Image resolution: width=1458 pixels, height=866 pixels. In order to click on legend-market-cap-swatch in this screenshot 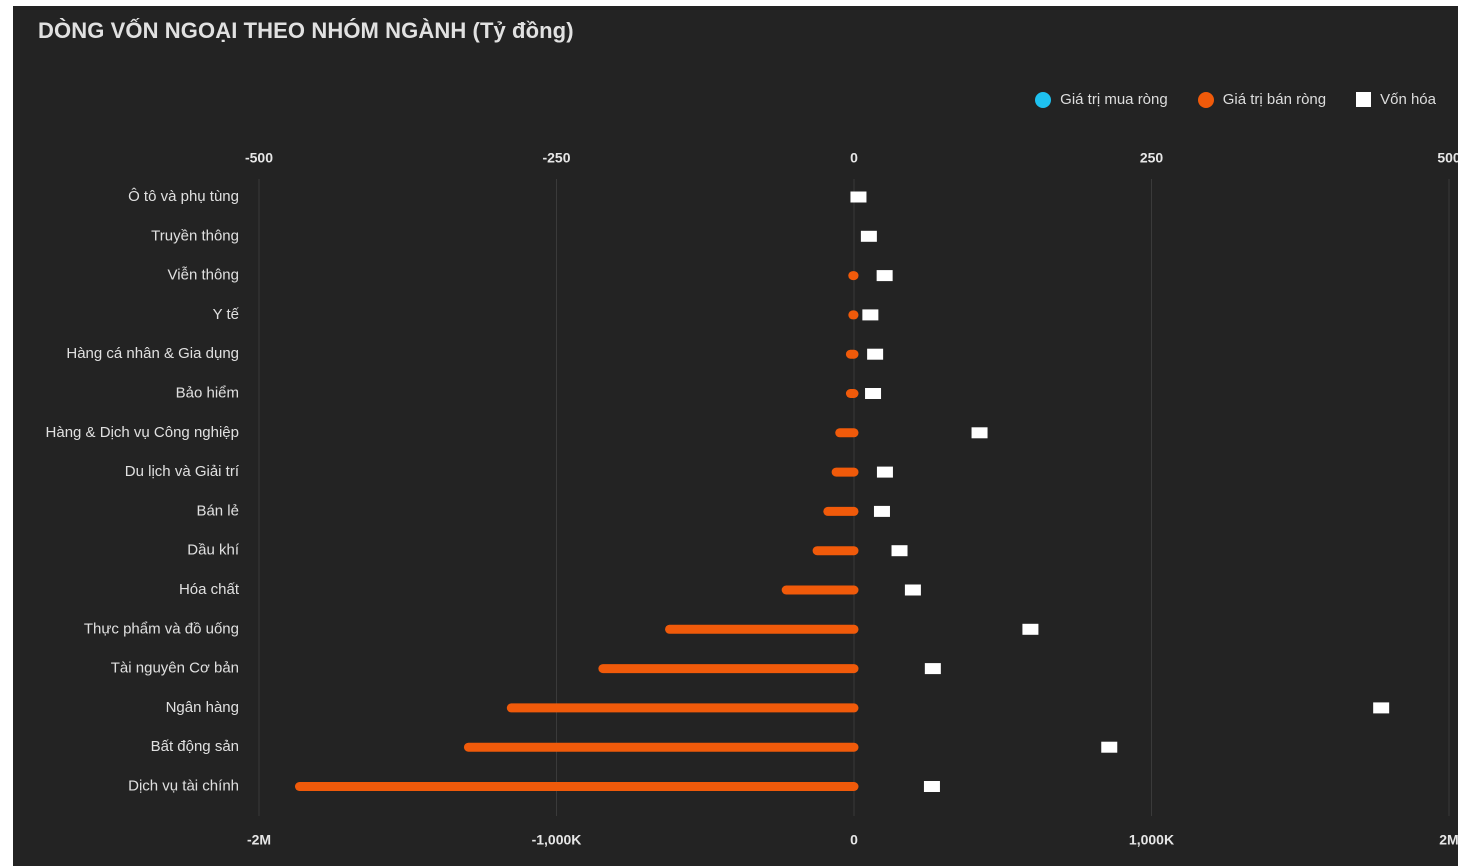, I will do `click(1364, 99)`.